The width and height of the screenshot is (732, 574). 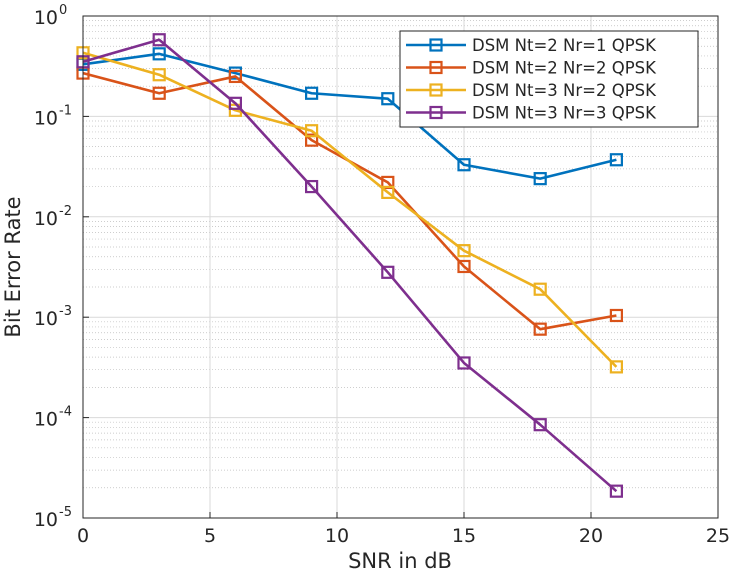 I want to click on y-tick-exponent: -5, so click(x=65, y=512).